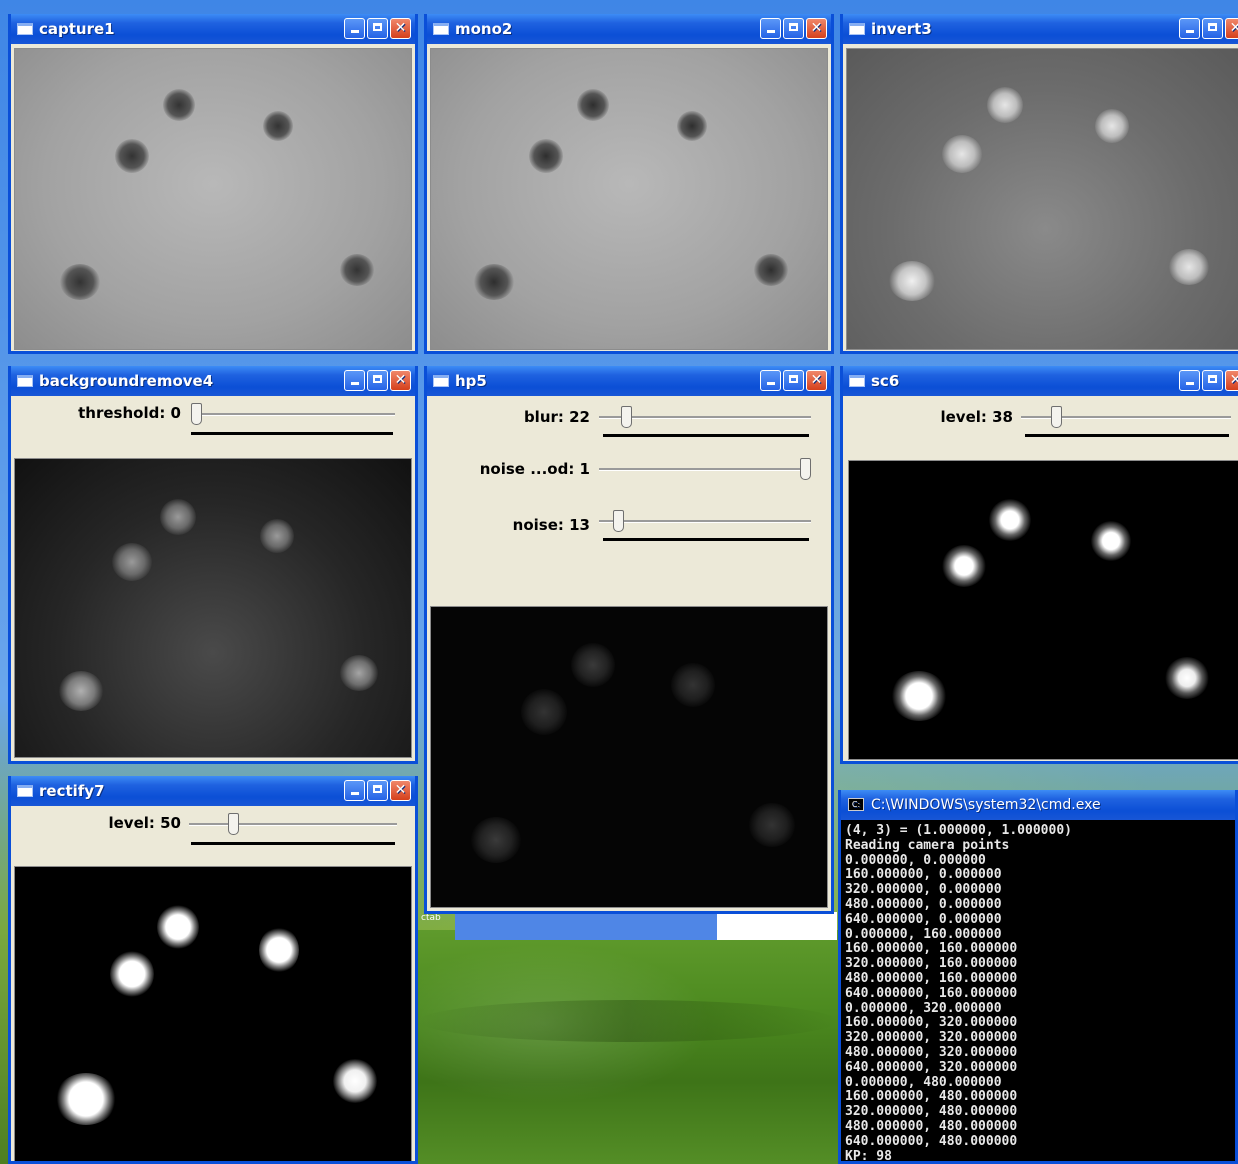 Image resolution: width=1238 pixels, height=1164 pixels. What do you see at coordinates (1039, 565) in the screenshot?
I see `window-sc: sc6 ✕ level: 38` at bounding box center [1039, 565].